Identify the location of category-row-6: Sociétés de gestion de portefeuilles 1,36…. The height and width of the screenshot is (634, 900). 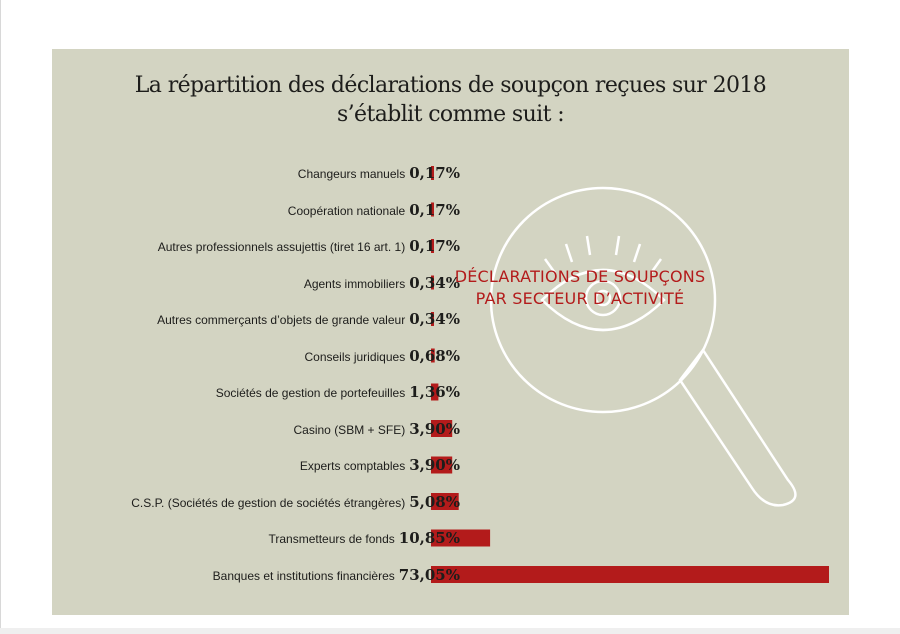
(338, 392).